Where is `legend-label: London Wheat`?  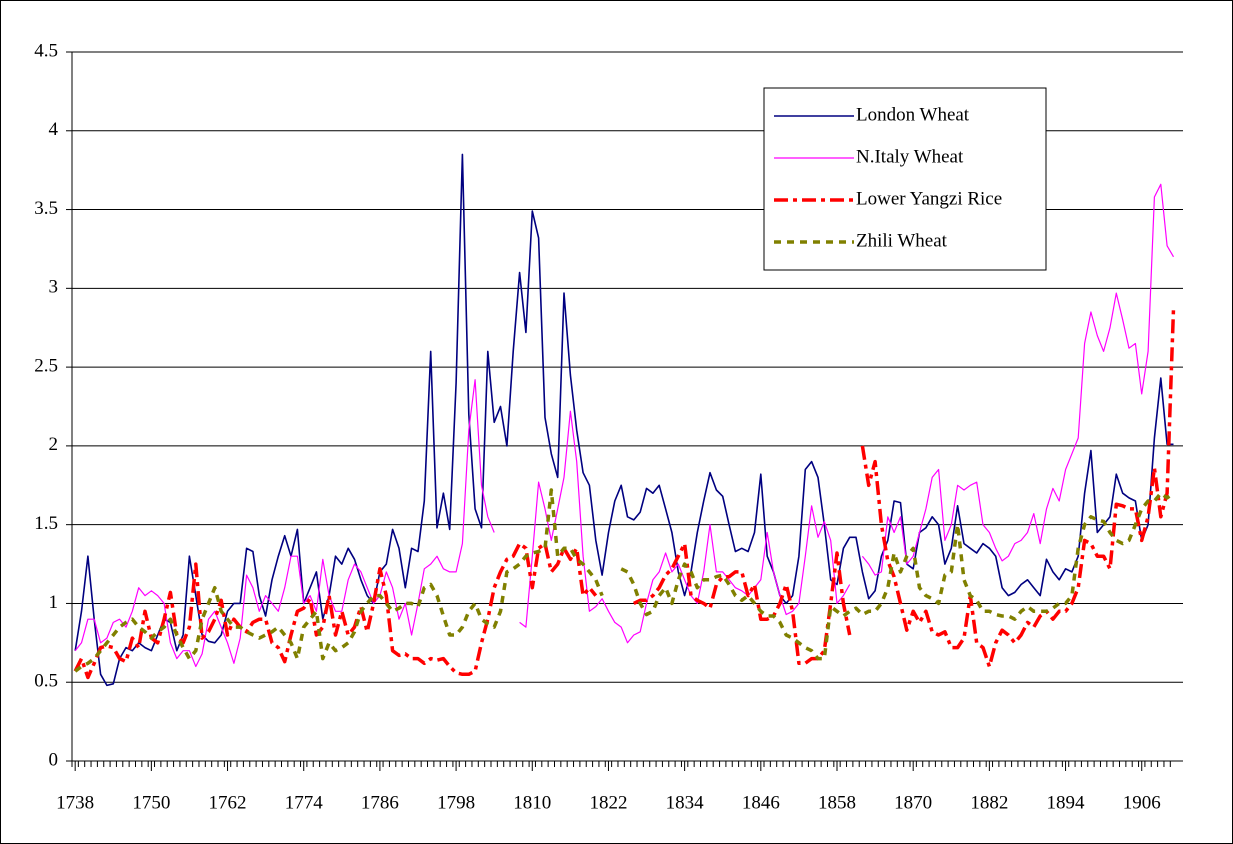
legend-label: London Wheat is located at coordinates (913, 114).